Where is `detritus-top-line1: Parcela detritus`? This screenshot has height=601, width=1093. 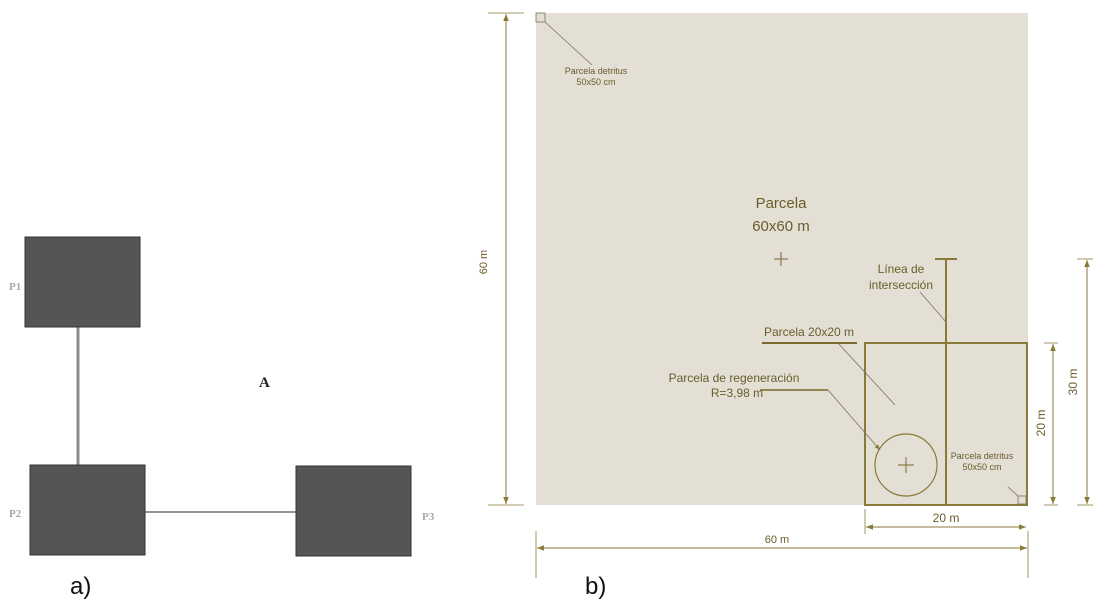 detritus-top-line1: Parcela detritus is located at coordinates (596, 71).